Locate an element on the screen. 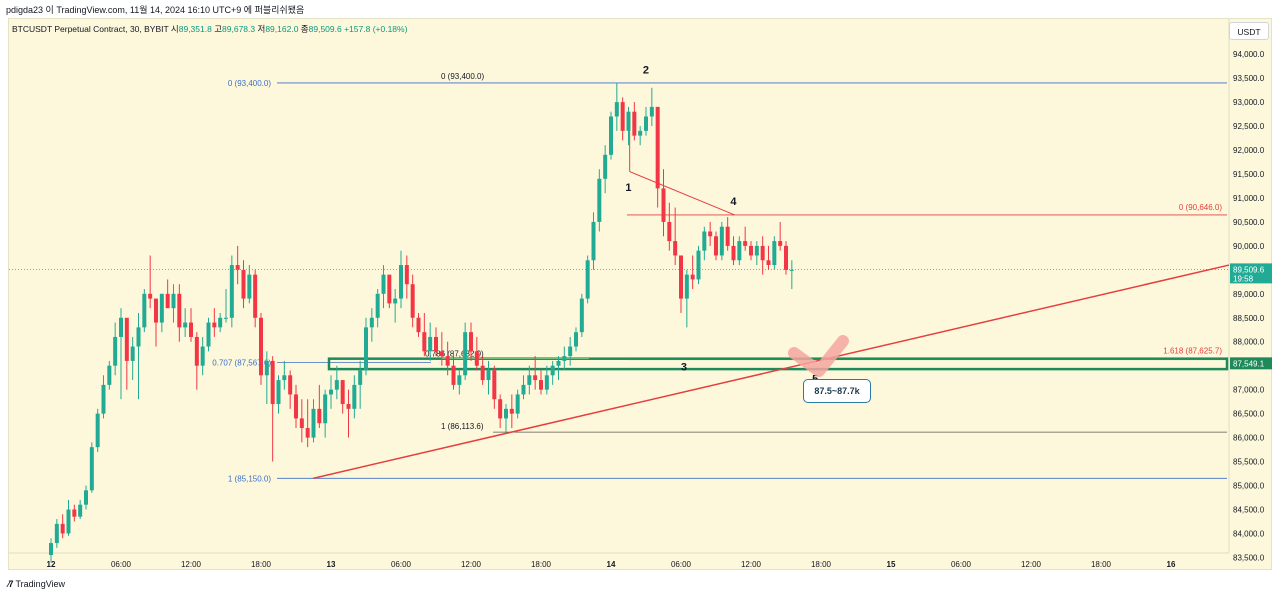 This screenshot has height=597, width=1280. open-value: 89,351.8 is located at coordinates (195, 29).